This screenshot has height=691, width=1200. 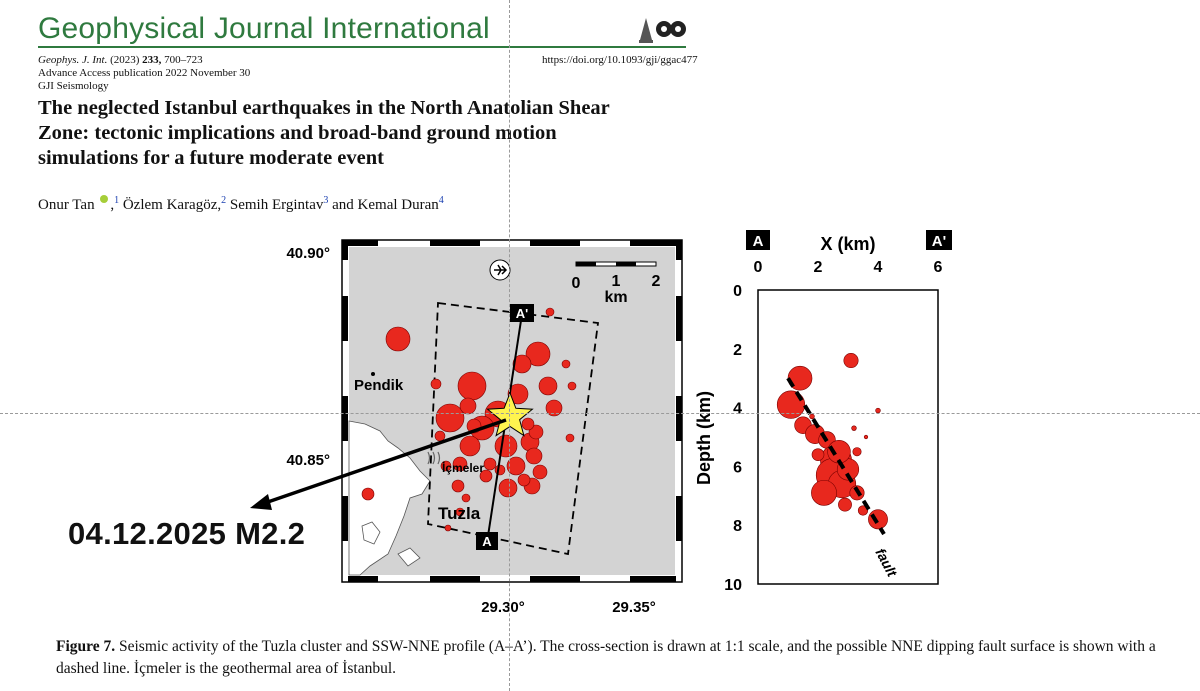 I want to click on section-events, so click(x=832, y=441).